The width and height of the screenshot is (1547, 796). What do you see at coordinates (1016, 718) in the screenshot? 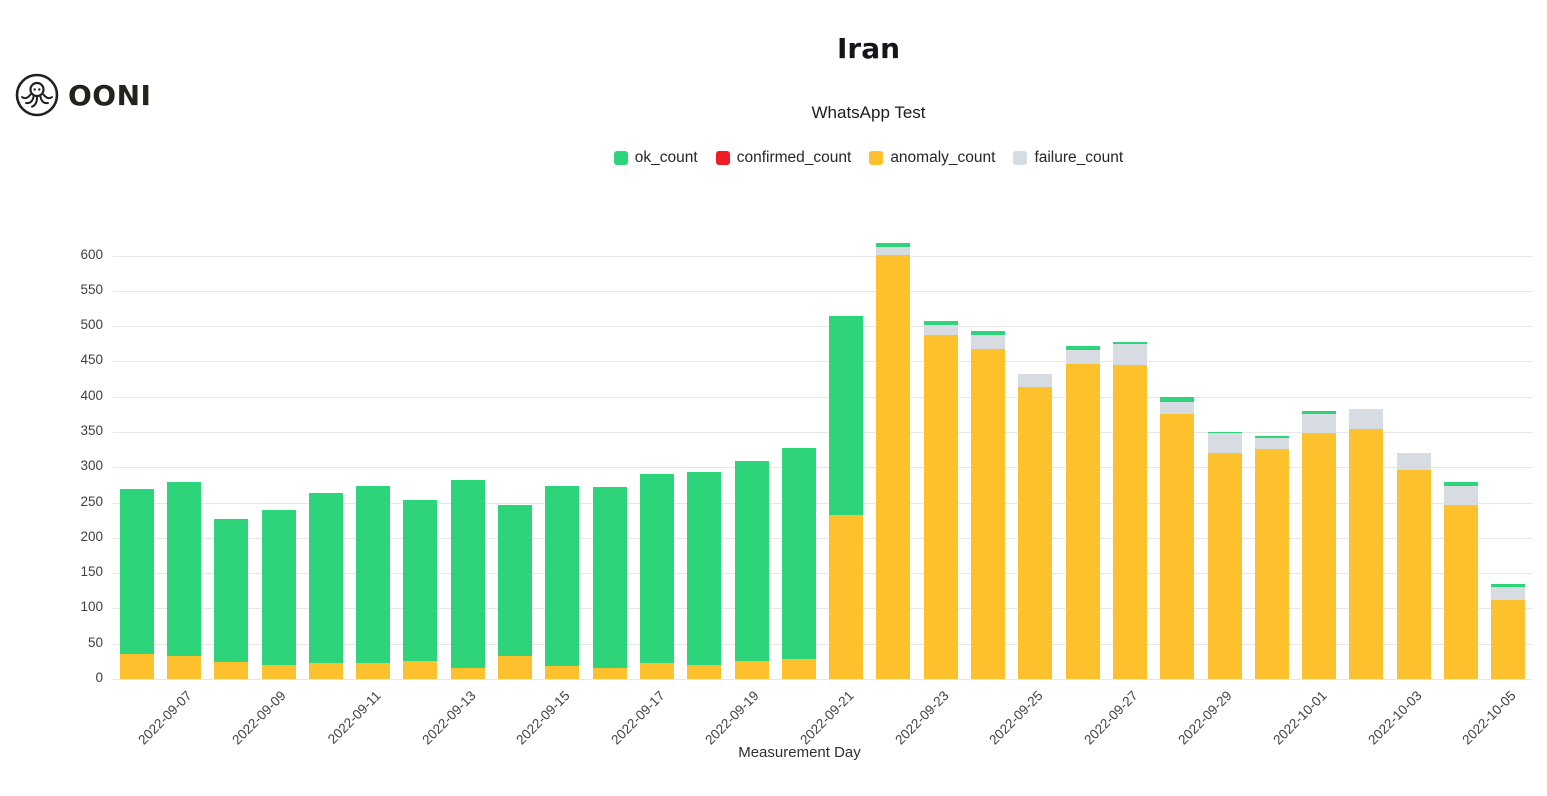
I see `x-axis-tick-label: 2022-09-25` at bounding box center [1016, 718].